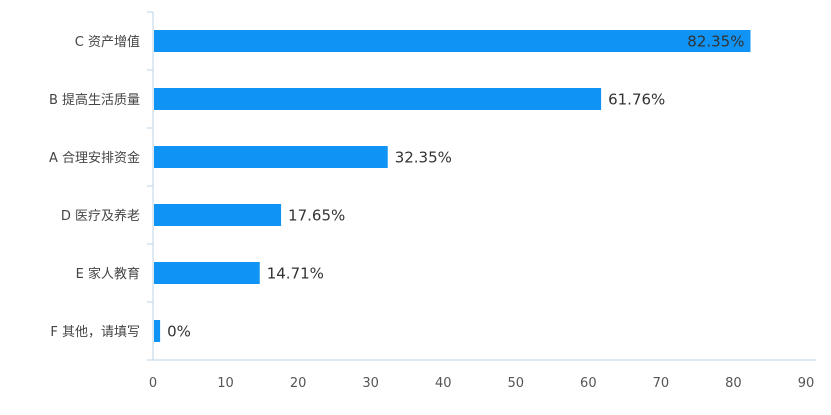  I want to click on x-tick-label: 40, so click(443, 383).